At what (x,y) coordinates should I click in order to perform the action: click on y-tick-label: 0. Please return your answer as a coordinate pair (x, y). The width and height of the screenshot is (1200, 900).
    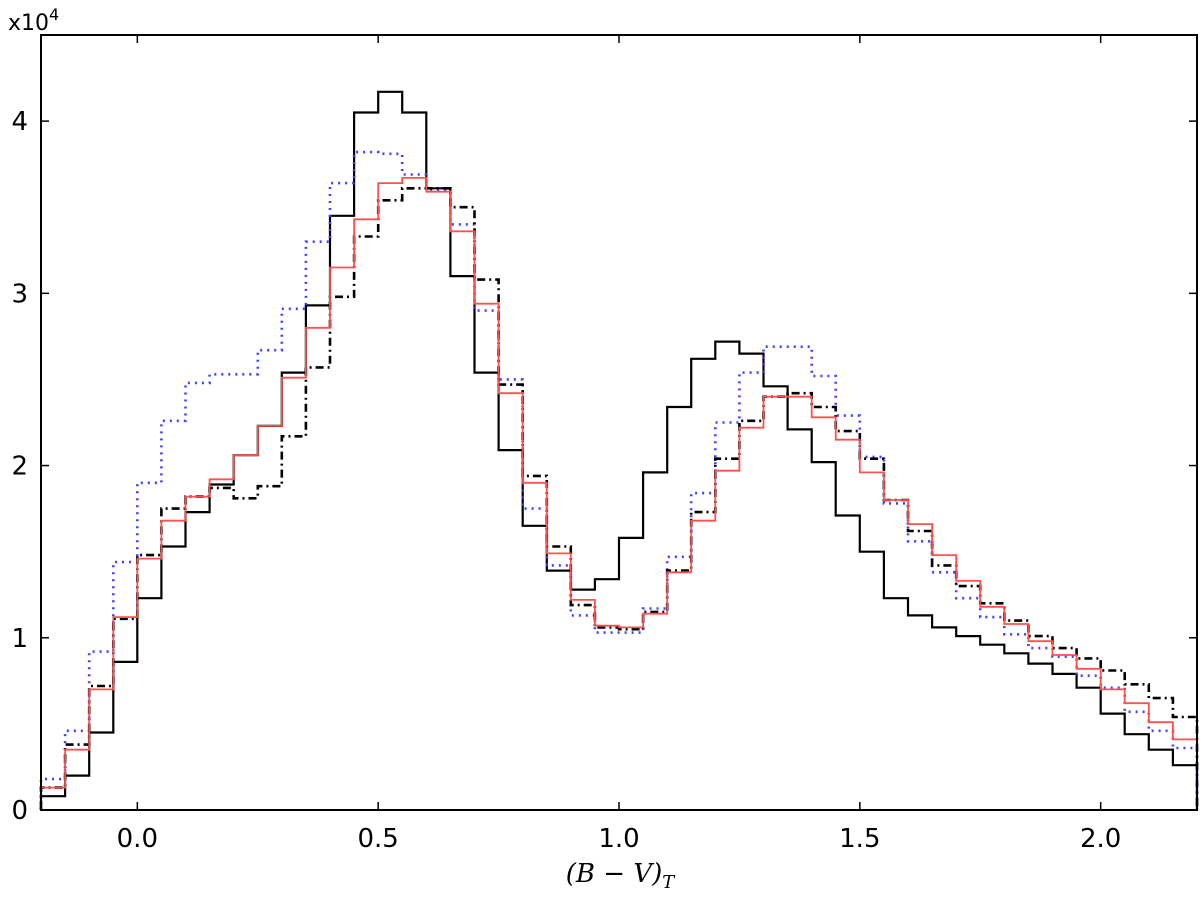
    Looking at the image, I should click on (19, 811).